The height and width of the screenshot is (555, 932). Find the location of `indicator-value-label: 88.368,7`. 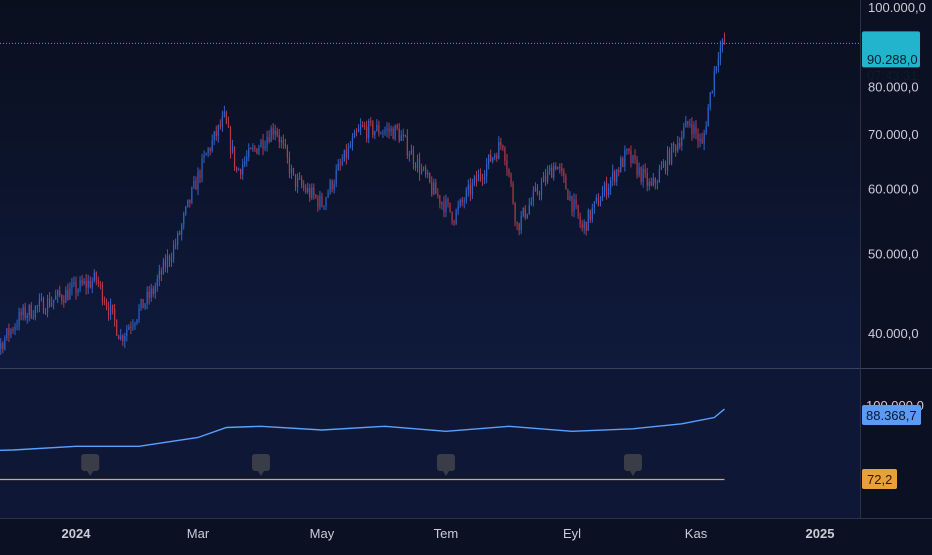

indicator-value-label: 88.368,7 is located at coordinates (891, 415).